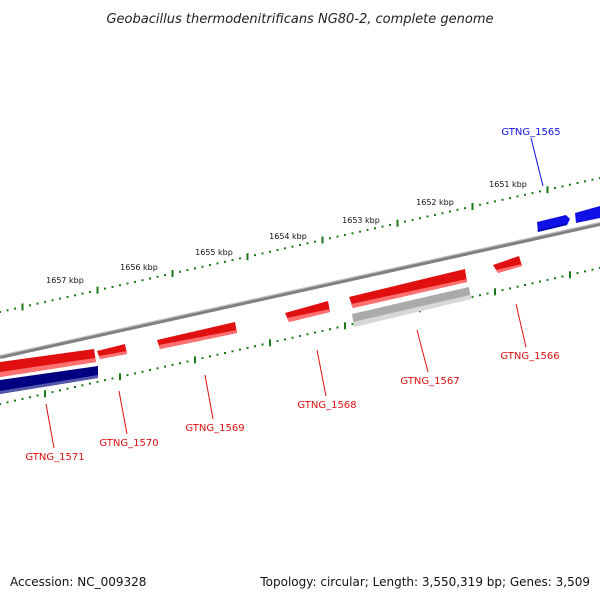 This screenshot has width=600, height=600. What do you see at coordinates (48, 367) in the screenshot?
I see `gene-GTNG_1571-shade` at bounding box center [48, 367].